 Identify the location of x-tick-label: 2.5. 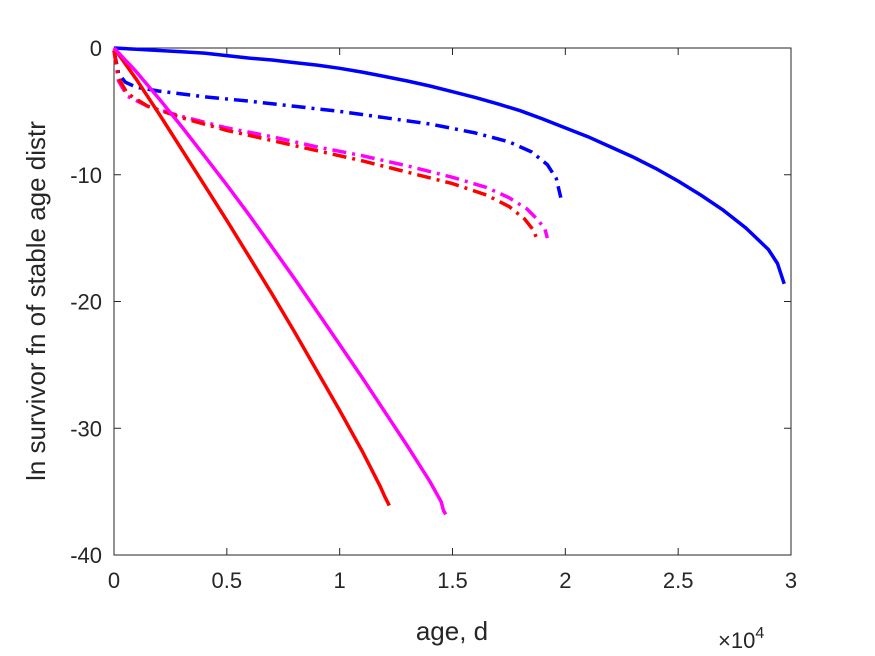
(678, 580).